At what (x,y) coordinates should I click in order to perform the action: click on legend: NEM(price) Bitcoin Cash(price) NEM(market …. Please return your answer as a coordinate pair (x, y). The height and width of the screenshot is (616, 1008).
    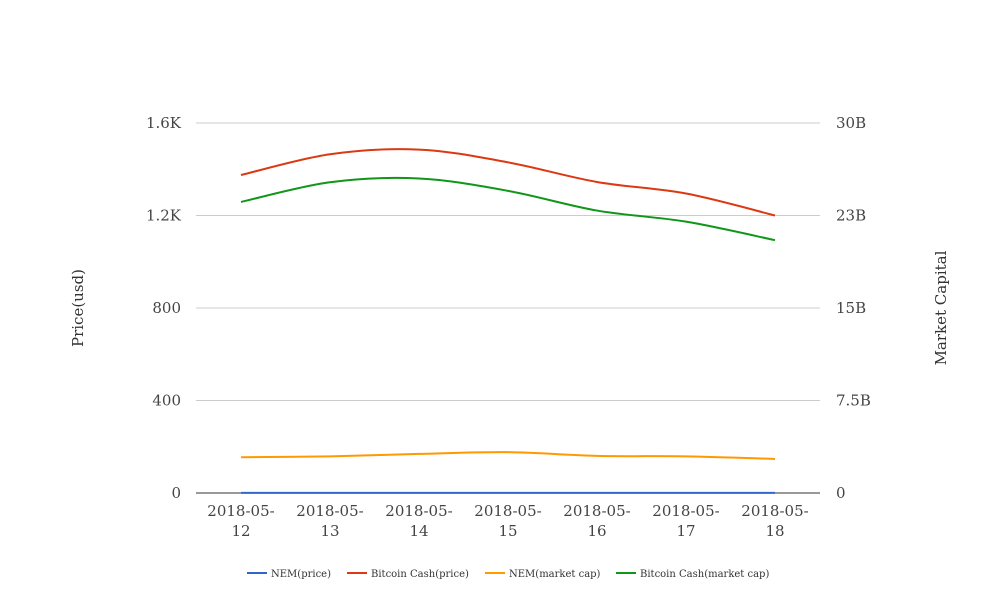
    Looking at the image, I should click on (508, 574).